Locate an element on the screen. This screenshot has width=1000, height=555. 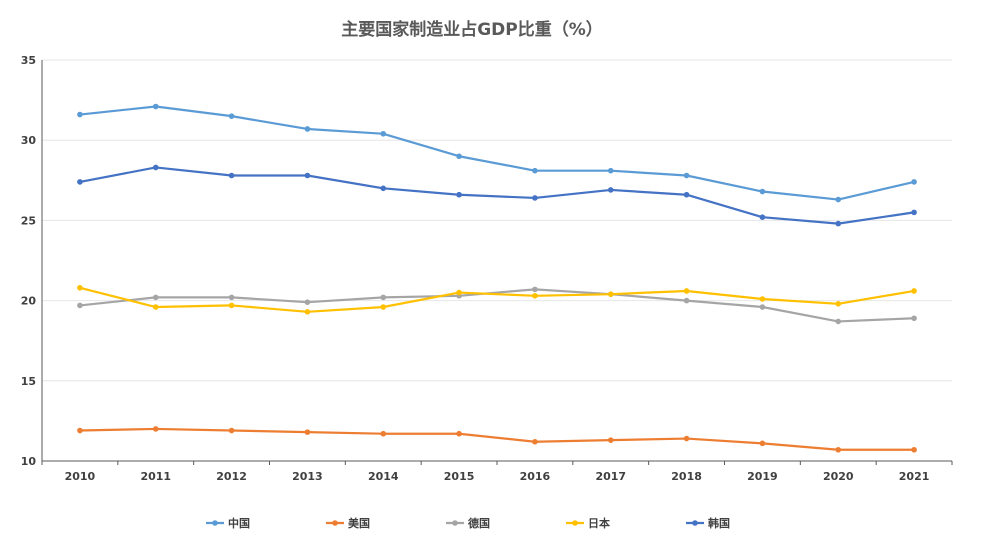
x-tick-label-2017: 2017 is located at coordinates (610, 476).